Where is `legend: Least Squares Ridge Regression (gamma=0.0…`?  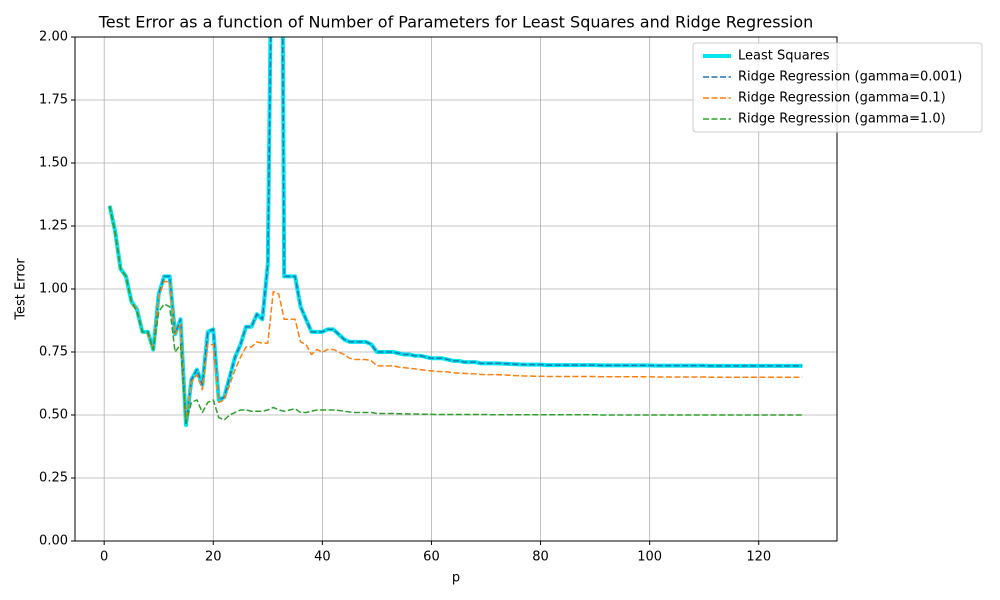 legend: Least Squares Ridge Regression (gamma=0.0… is located at coordinates (837, 87).